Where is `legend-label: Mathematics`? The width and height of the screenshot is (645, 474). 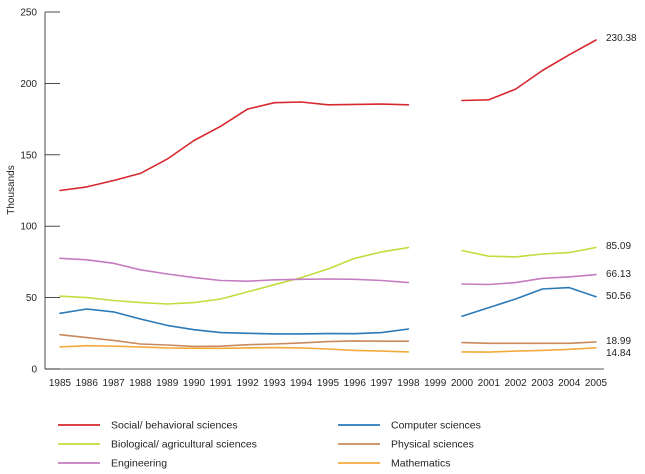 legend-label: Mathematics is located at coordinates (421, 464).